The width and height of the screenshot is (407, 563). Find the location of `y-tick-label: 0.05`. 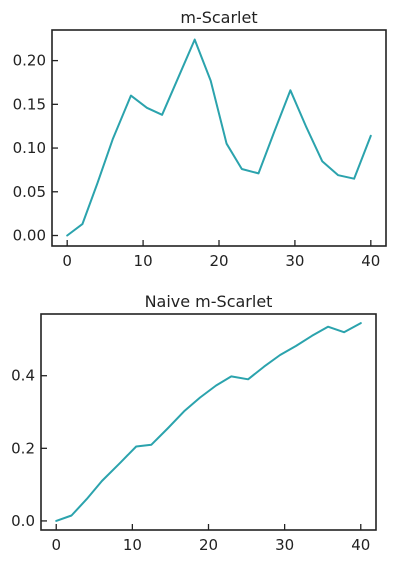

y-tick-label: 0.05 is located at coordinates (29, 192).